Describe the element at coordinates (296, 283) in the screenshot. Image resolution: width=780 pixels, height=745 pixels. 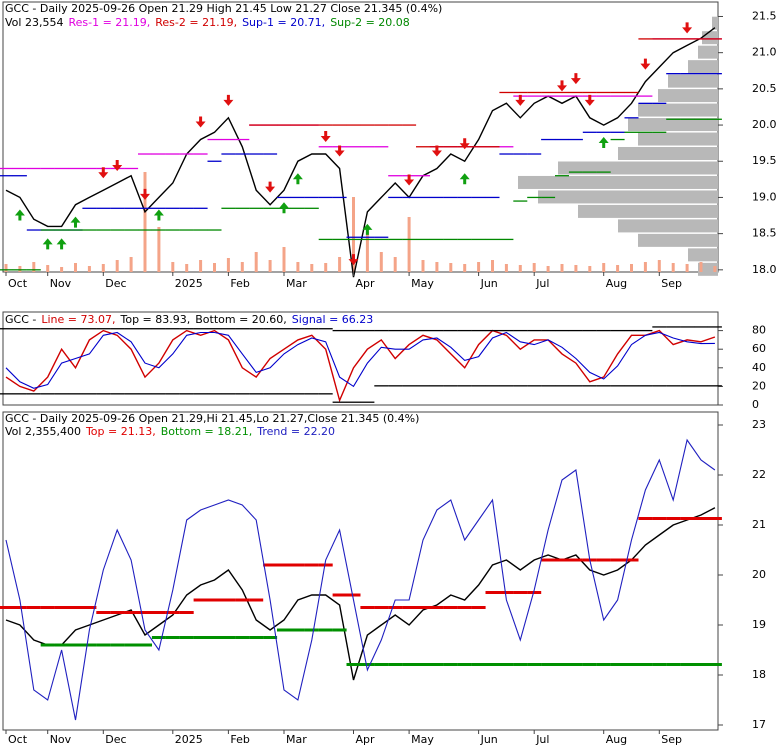
I see `x-tick-label: Mar` at that location.